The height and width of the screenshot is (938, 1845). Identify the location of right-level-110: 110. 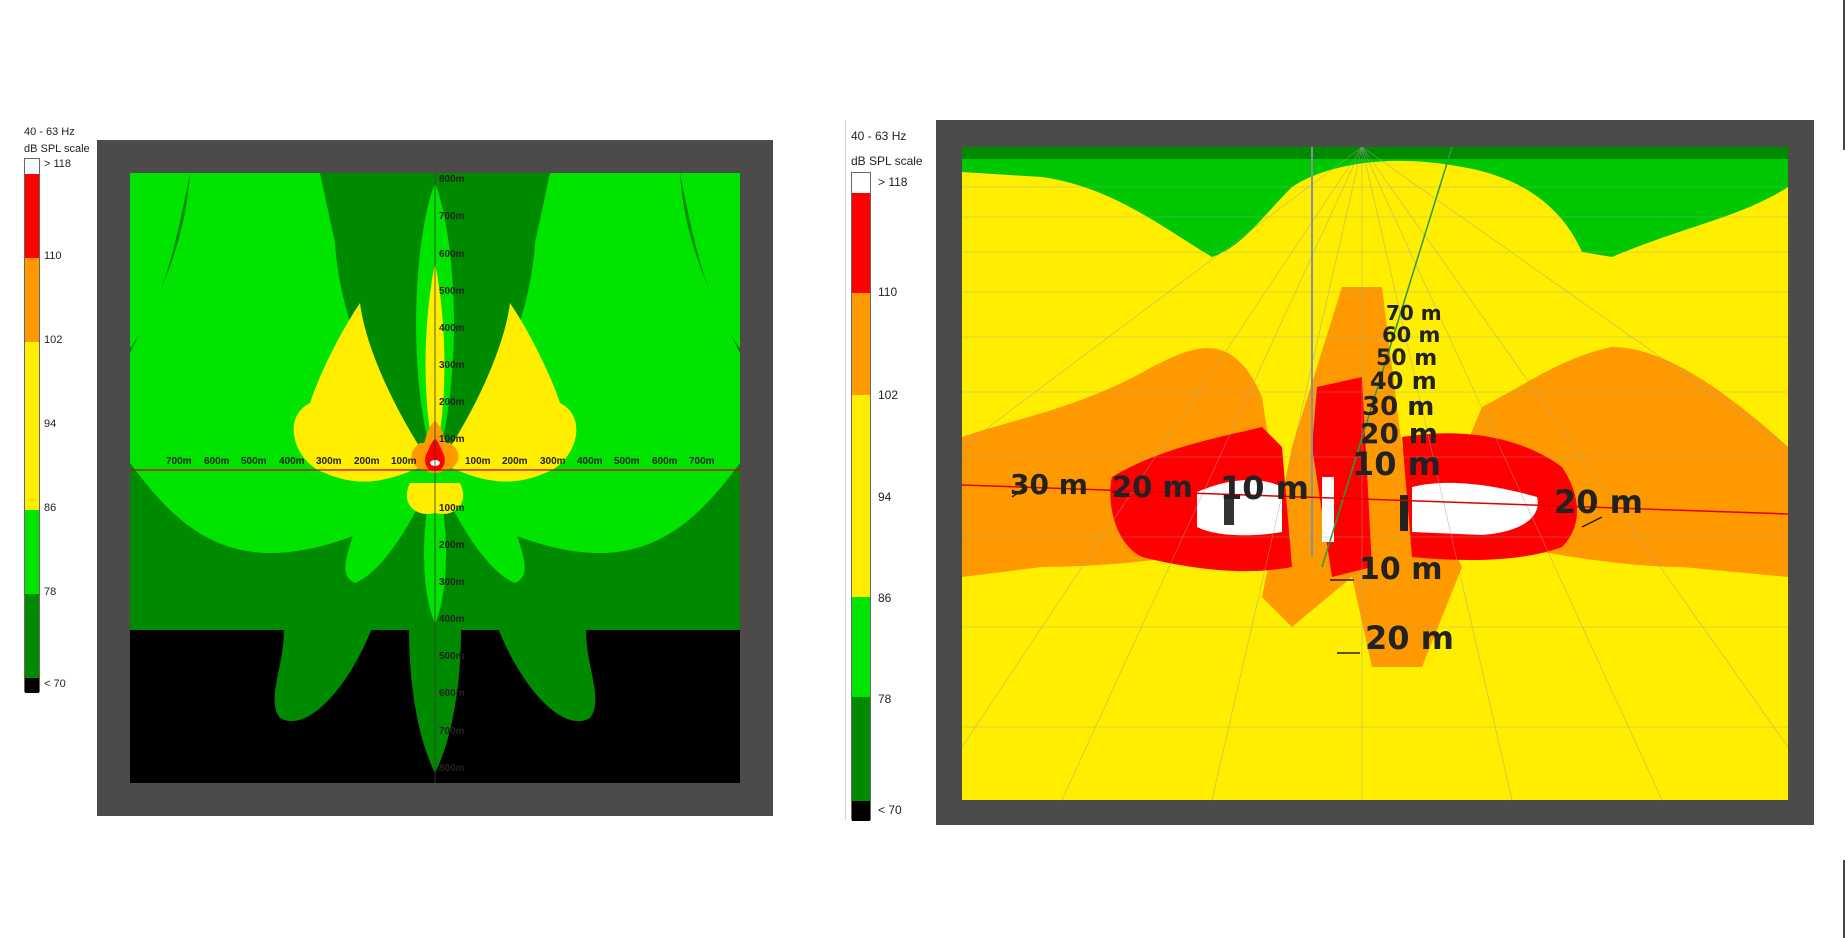
(888, 292).